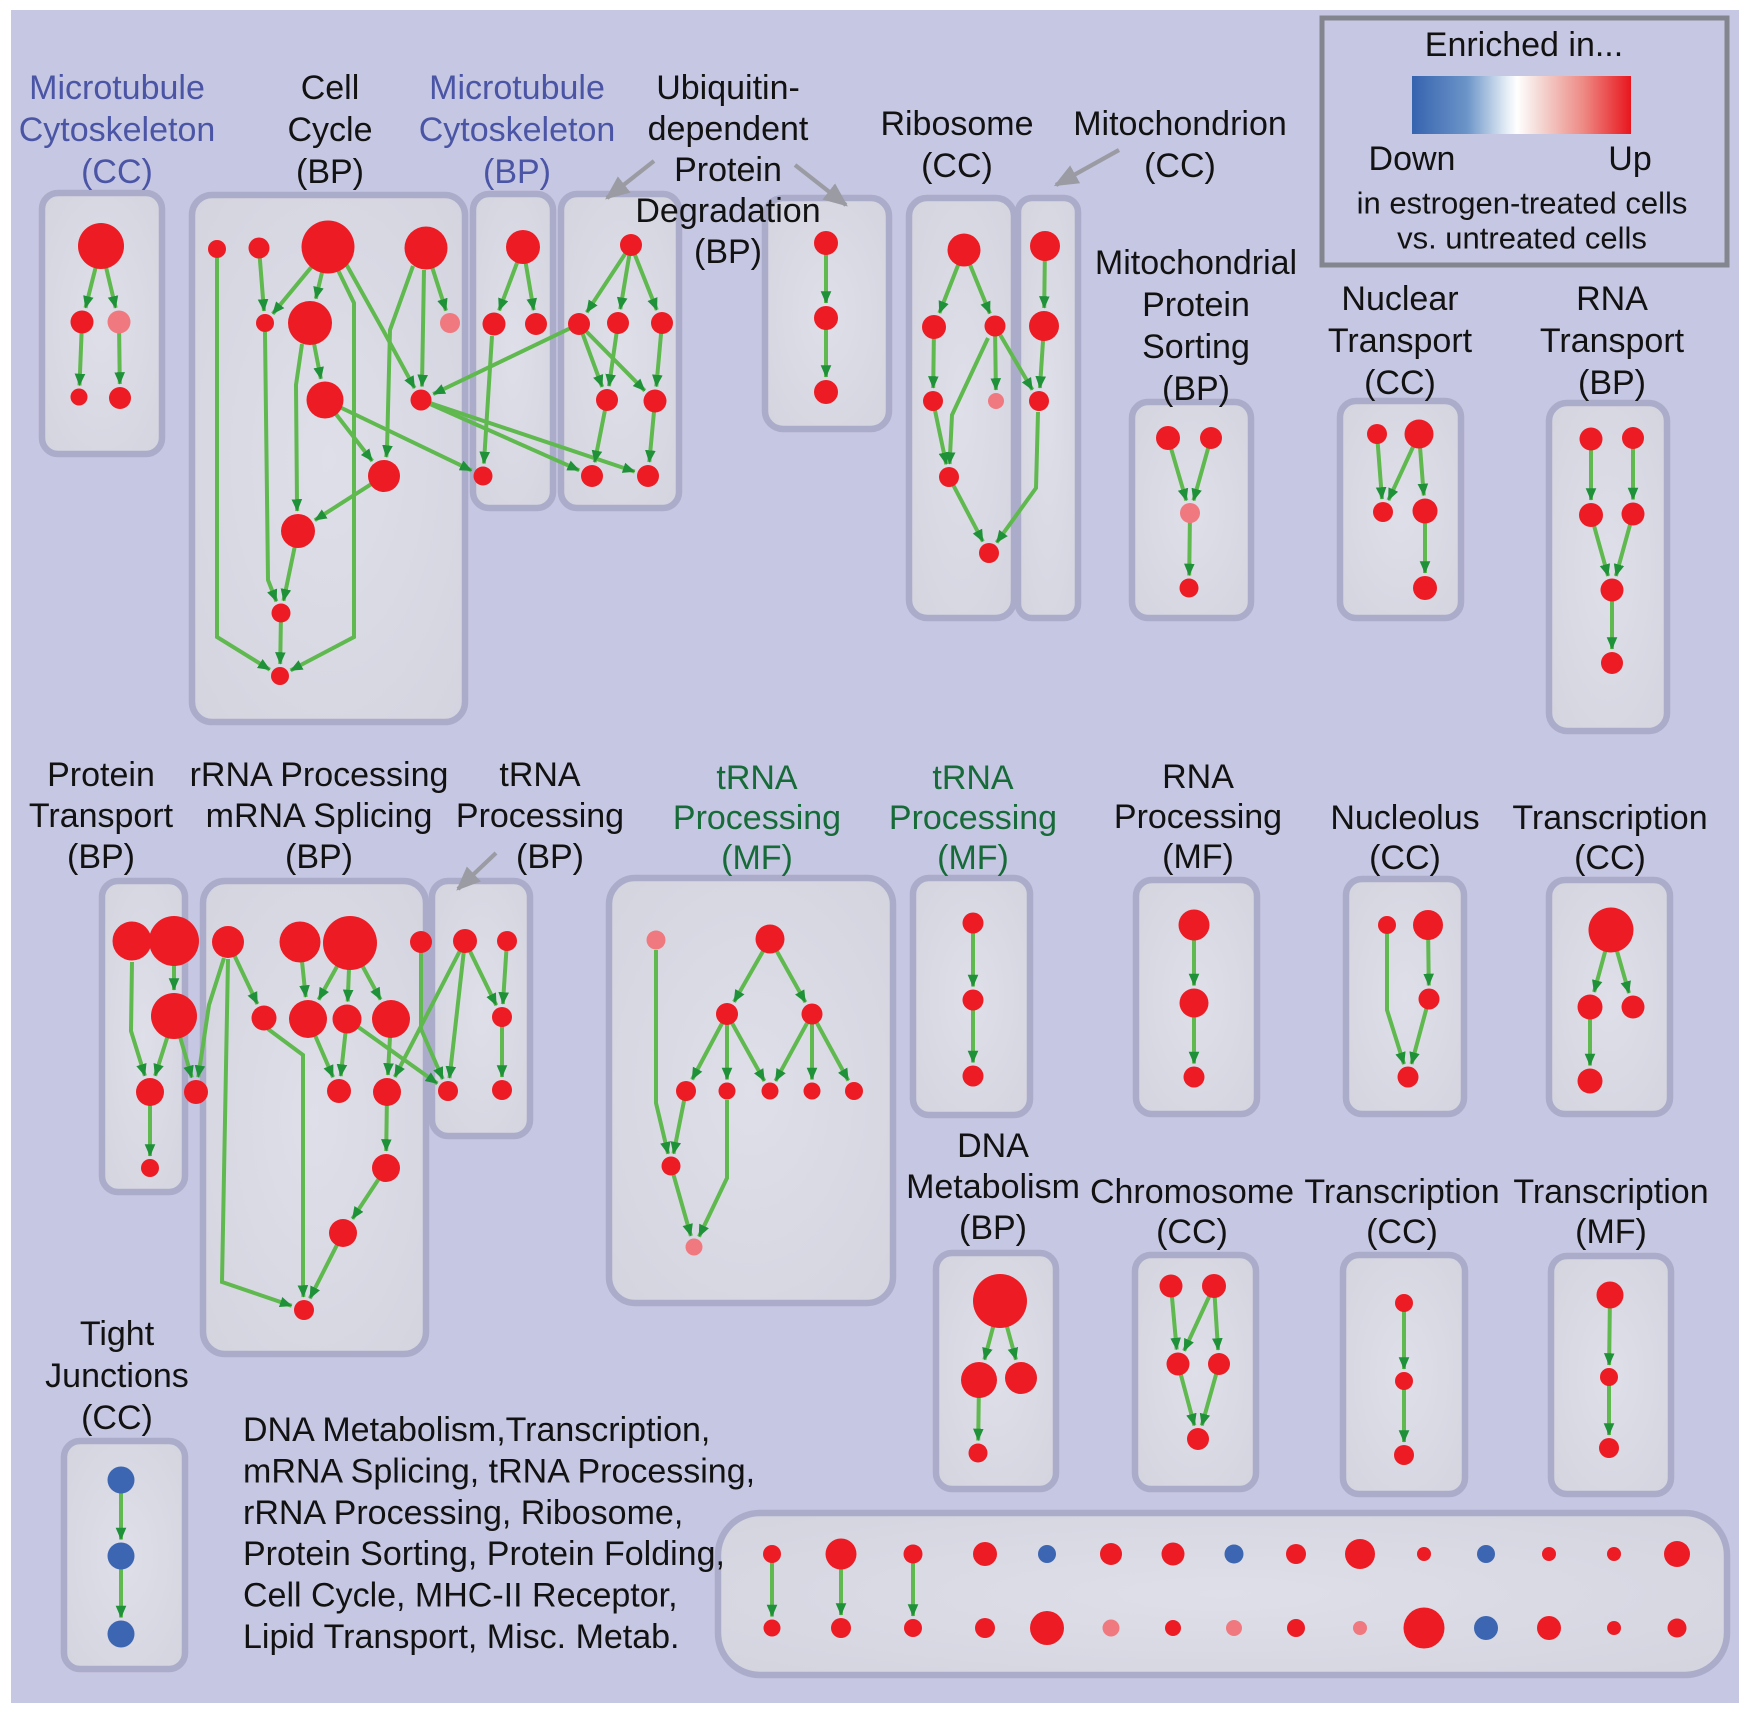  Describe the element at coordinates (956, 124) in the screenshot. I see `svg-text: Ribosome` at that location.